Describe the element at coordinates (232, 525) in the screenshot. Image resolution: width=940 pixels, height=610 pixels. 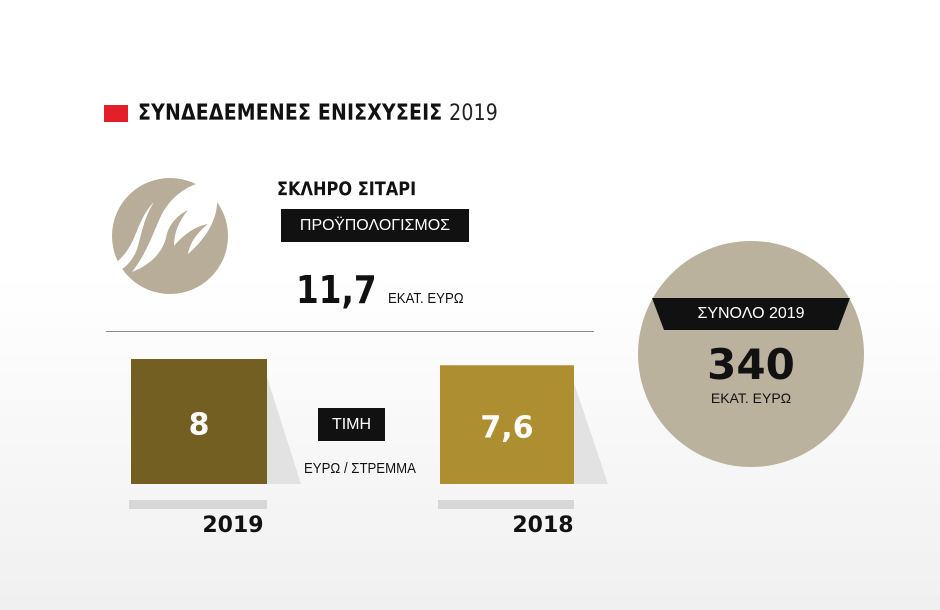
I see `category-label: 2019` at that location.